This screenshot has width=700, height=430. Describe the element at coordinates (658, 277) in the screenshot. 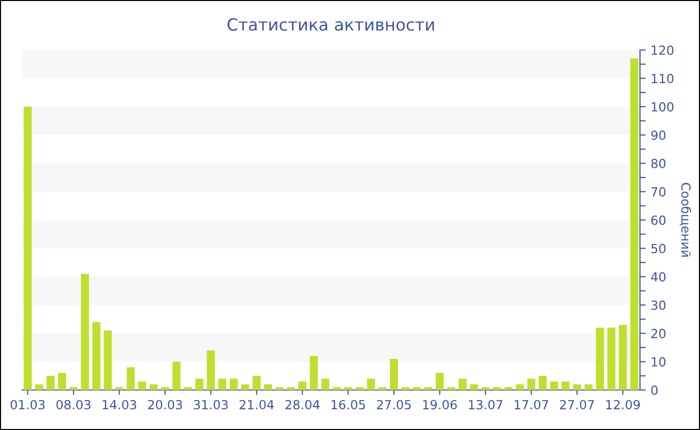

I see `y-tick-label: 40` at that location.